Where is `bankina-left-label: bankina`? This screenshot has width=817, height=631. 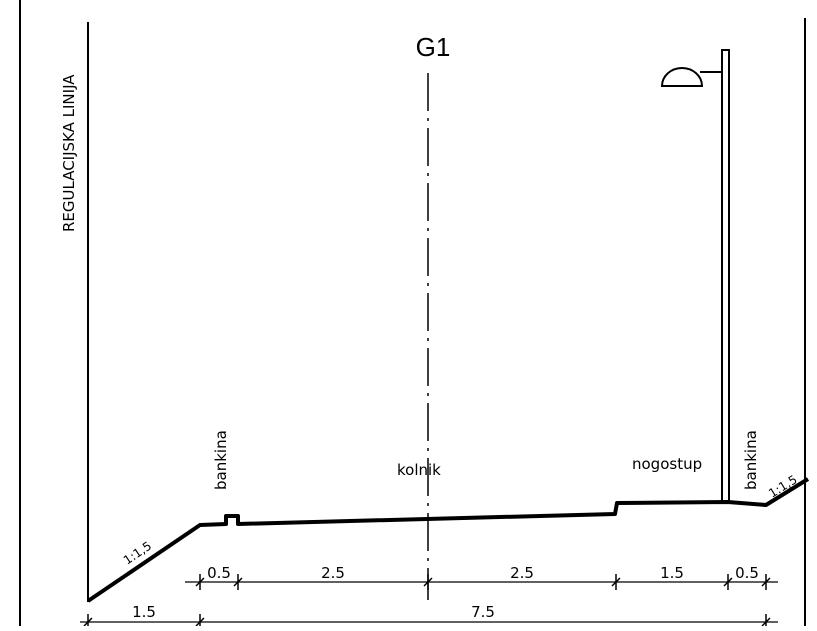
bankina-left-label: bankina is located at coordinates (221, 460).